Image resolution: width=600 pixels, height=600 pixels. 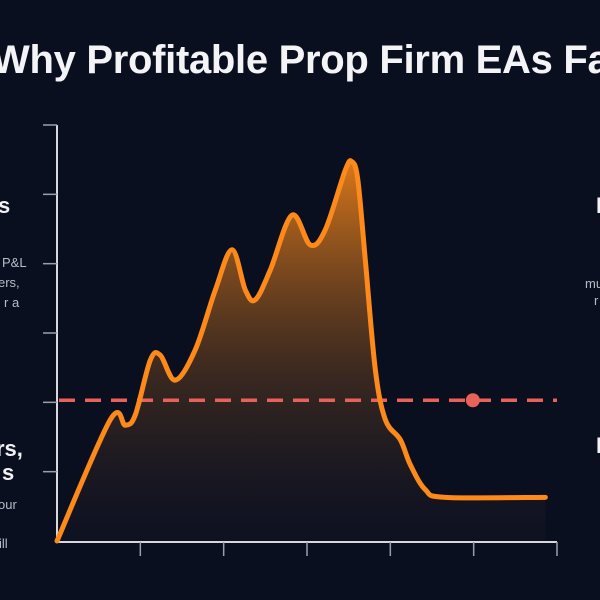 What do you see at coordinates (11, 448) in the screenshot?
I see `left-heading-fragment: rs,` at bounding box center [11, 448].